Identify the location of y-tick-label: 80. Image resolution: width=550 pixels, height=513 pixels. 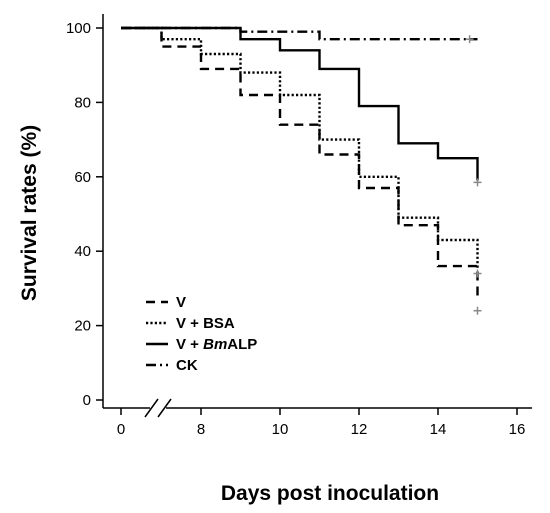
(82, 102).